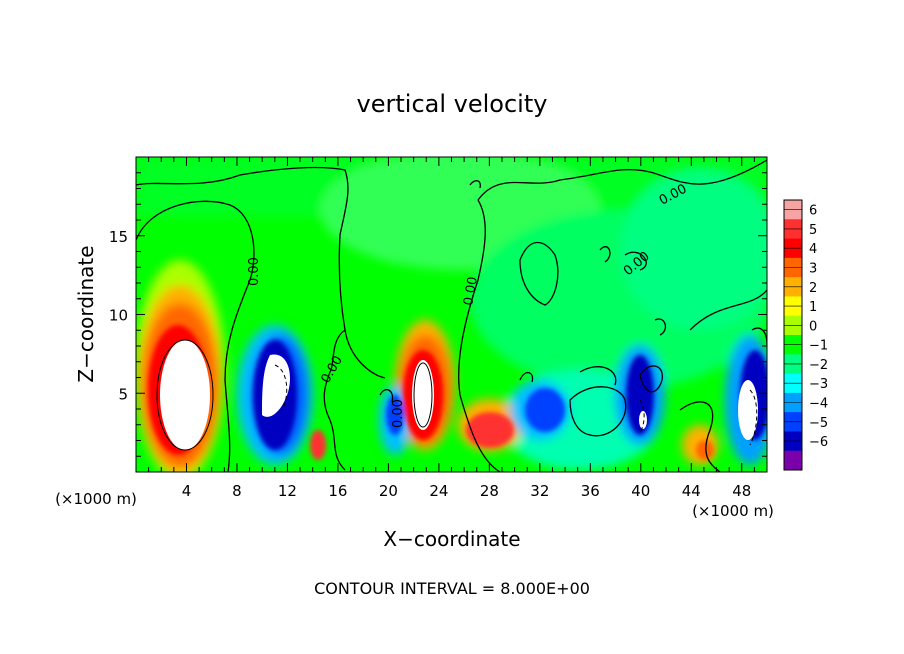 The image size is (904, 654). Describe the element at coordinates (733, 511) in the screenshot. I see `x-unit-label-right: (×1000 m)` at that location.